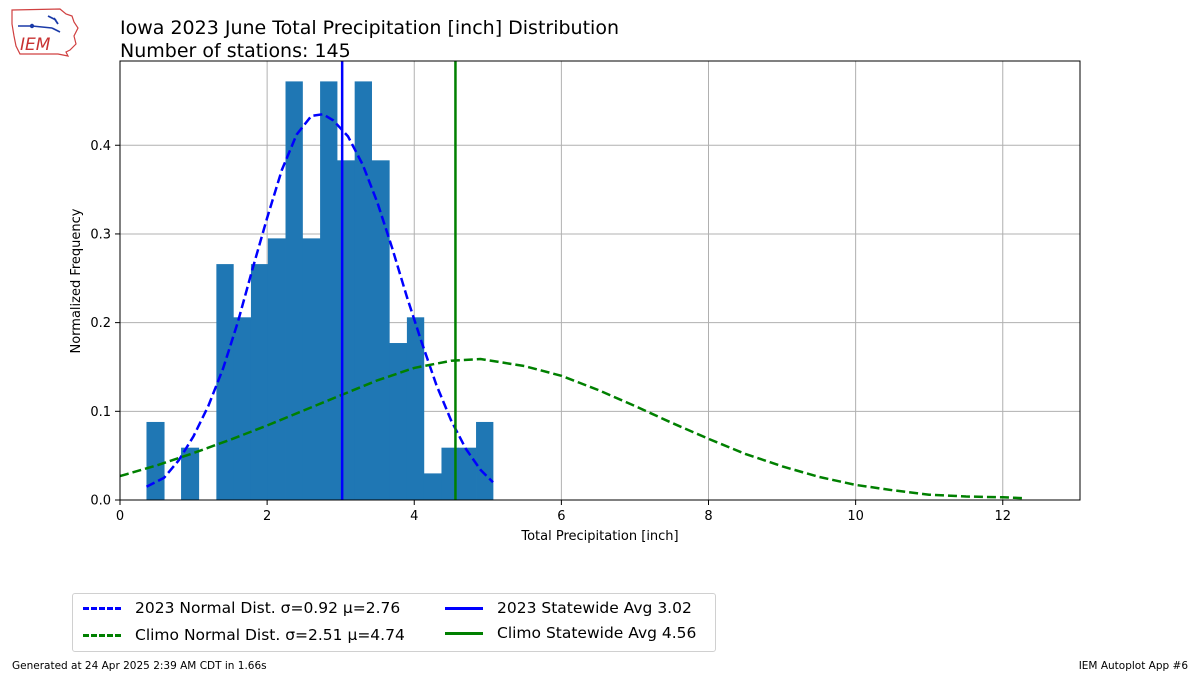 This screenshot has height=675, width=1200. I want to click on x-tick-label: 12, so click(1002, 516).